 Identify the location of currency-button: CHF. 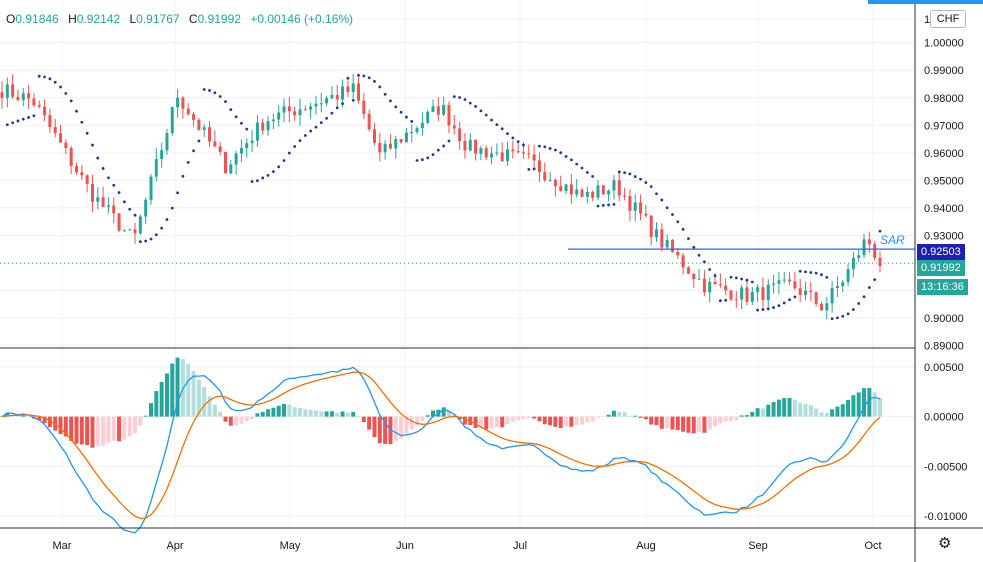
(948, 19).